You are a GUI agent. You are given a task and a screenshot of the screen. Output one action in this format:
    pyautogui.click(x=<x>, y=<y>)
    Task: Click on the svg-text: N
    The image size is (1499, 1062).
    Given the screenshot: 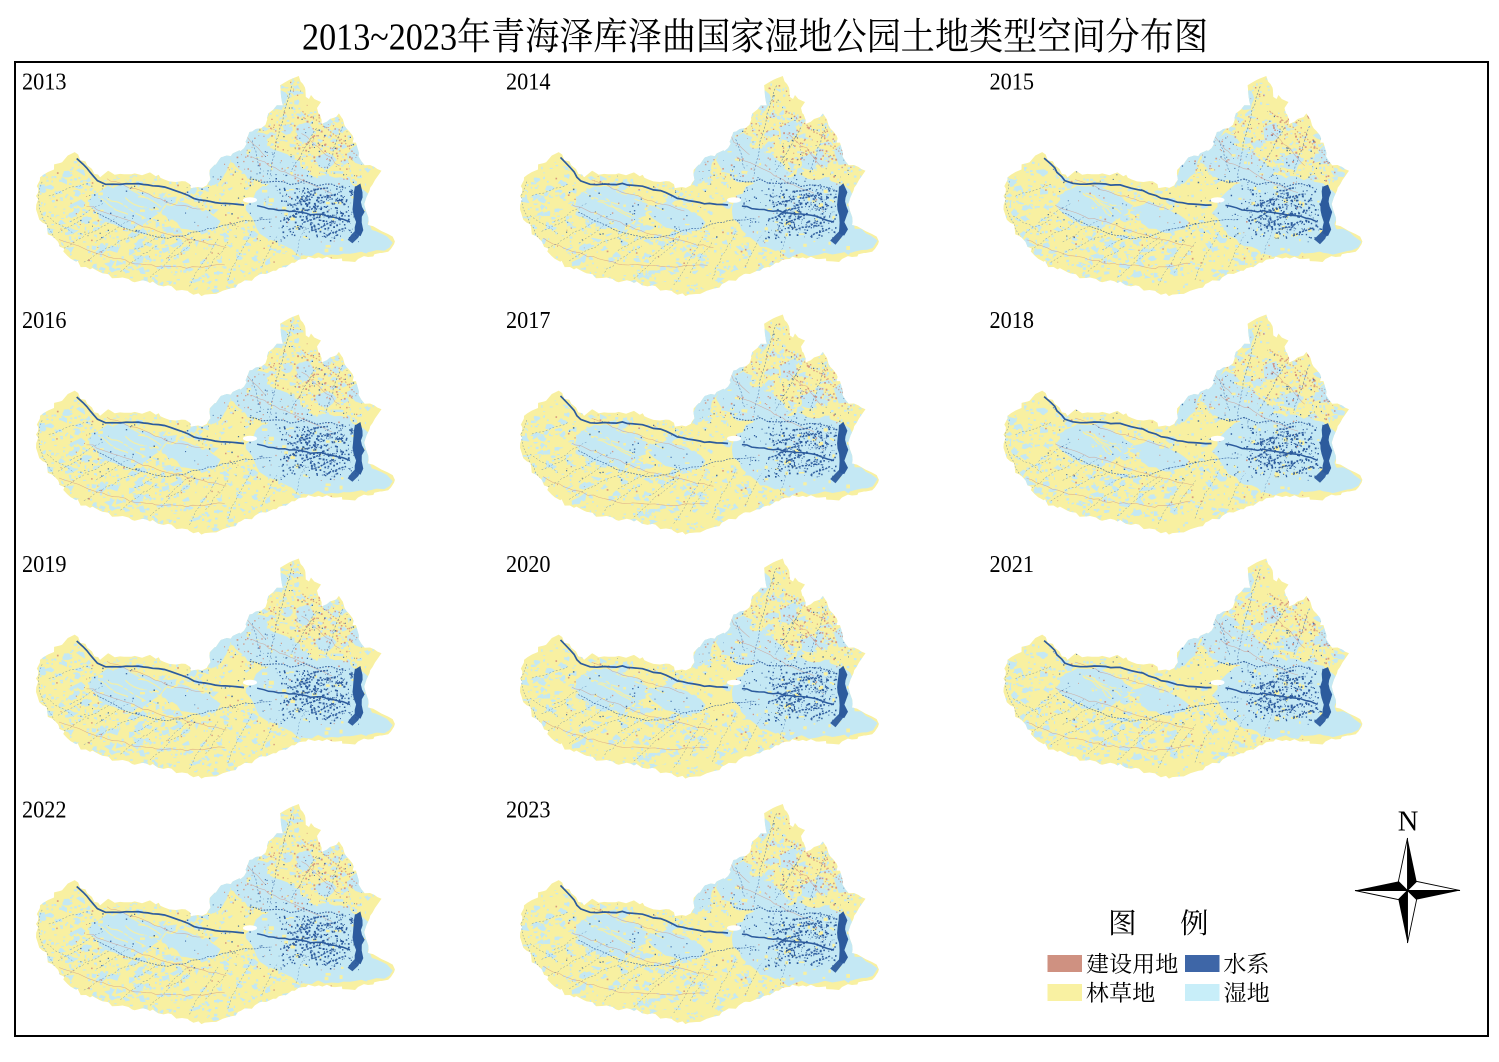 What is the action you would take?
    pyautogui.click(x=1408, y=822)
    